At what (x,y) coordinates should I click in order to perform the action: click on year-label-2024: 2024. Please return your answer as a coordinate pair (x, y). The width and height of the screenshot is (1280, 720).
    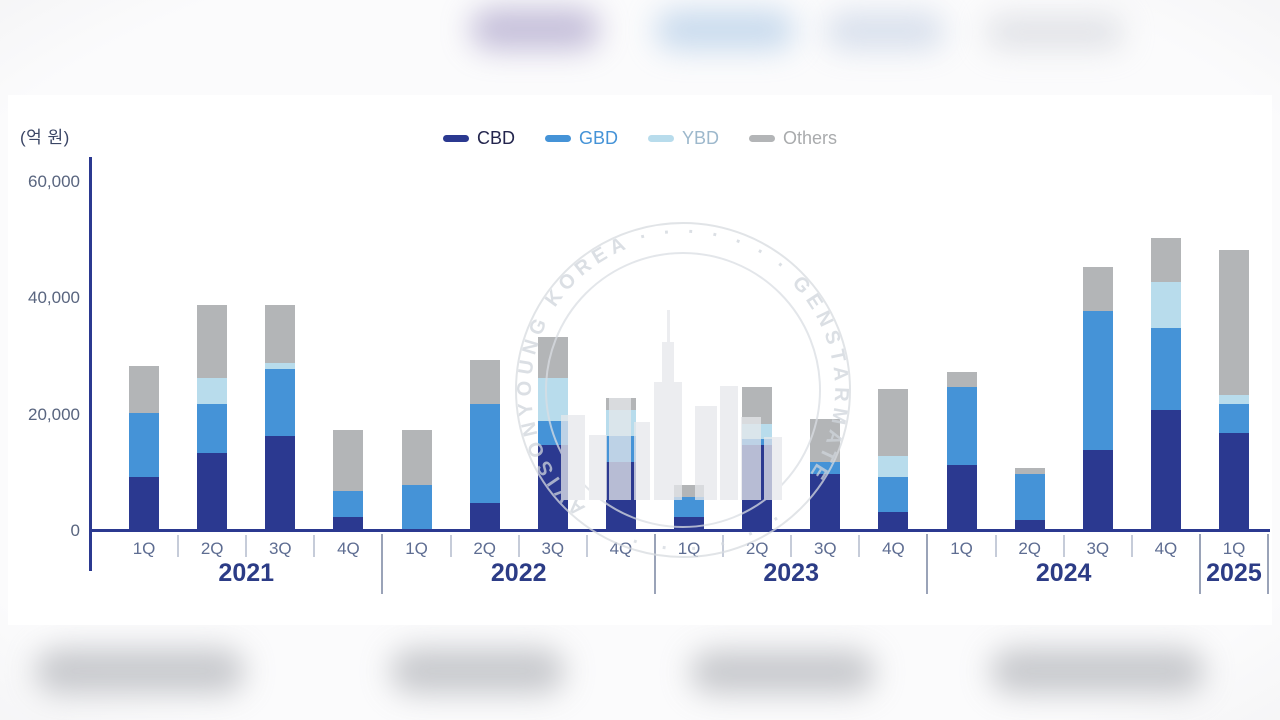
    Looking at the image, I should click on (1063, 573).